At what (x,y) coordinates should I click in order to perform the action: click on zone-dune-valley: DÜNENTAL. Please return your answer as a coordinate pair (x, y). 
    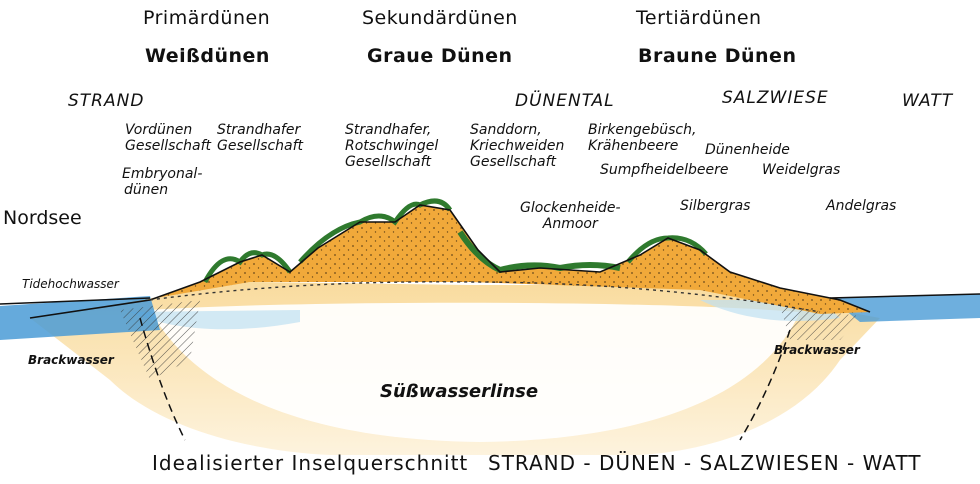
    Looking at the image, I should click on (565, 101).